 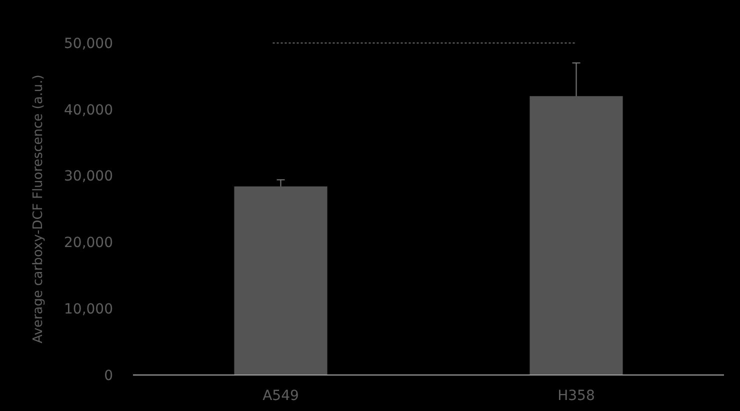 I want to click on y-tick-label: 10,000, so click(x=88, y=310).